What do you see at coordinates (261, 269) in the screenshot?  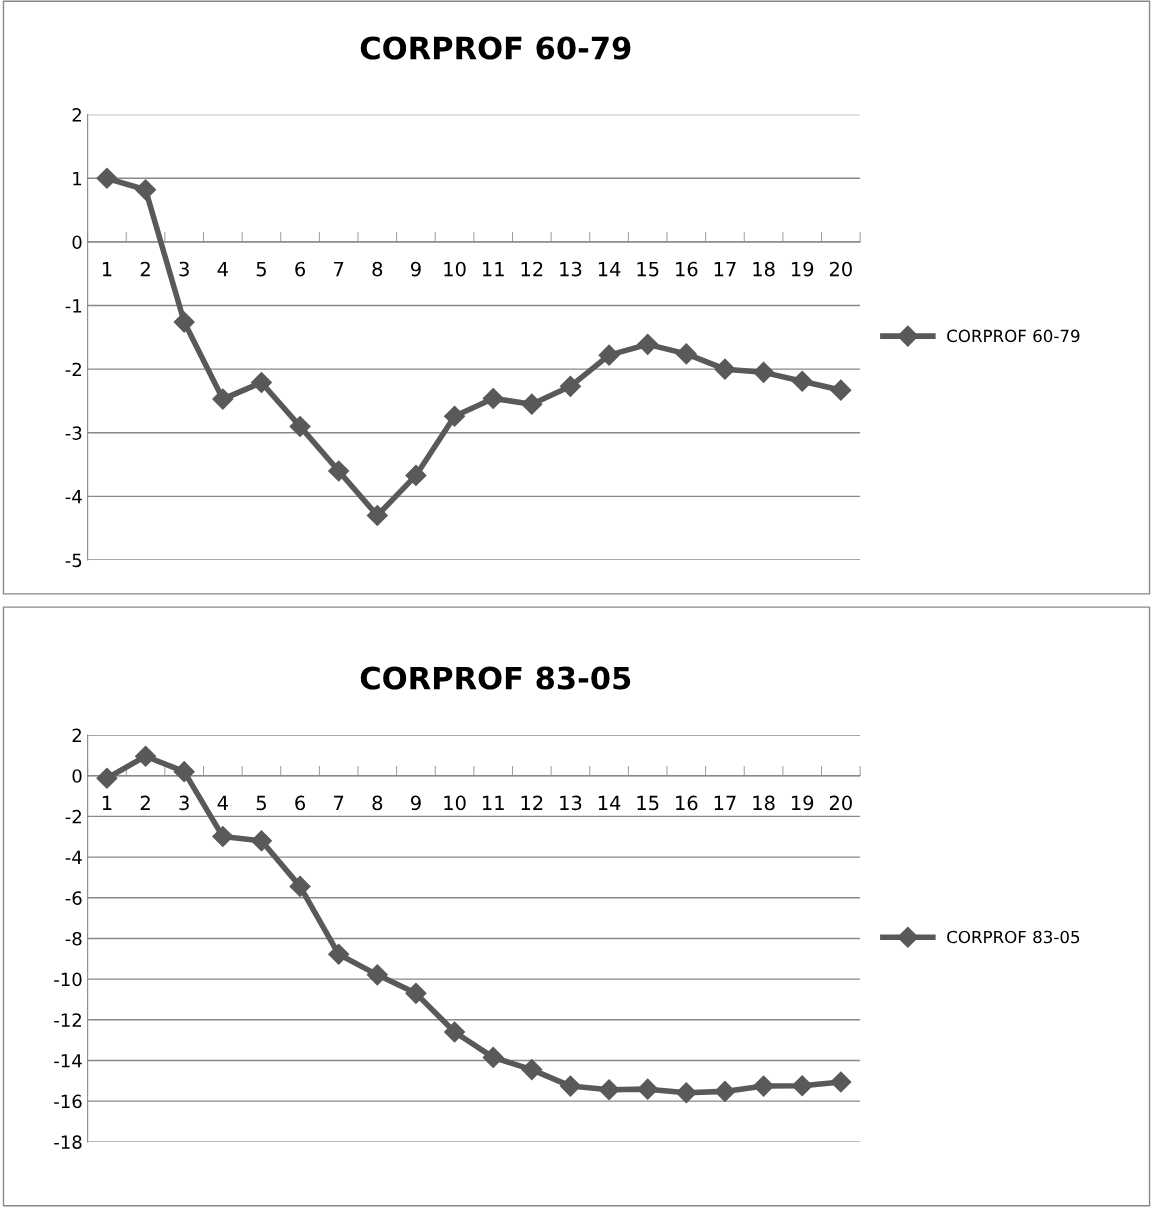 I see `x-tick-label: 5` at bounding box center [261, 269].